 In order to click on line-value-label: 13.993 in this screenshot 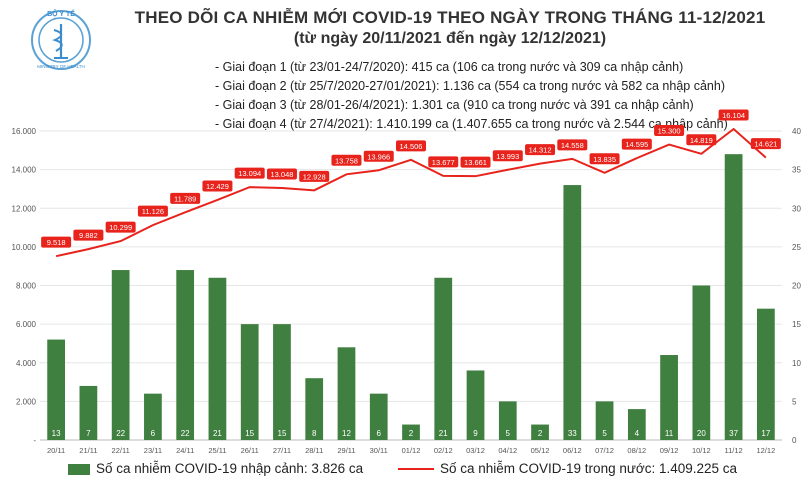, I will do `click(507, 156)`.